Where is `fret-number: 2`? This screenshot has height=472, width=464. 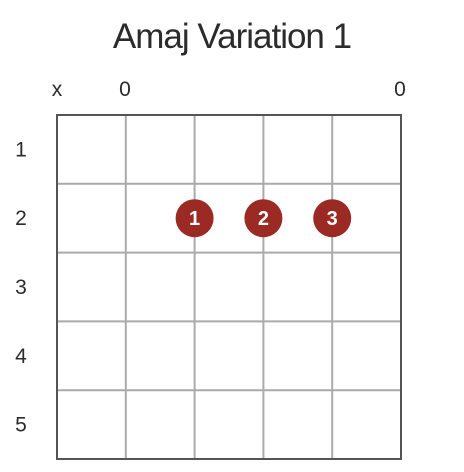
fret-number: 2 is located at coordinates (21, 218).